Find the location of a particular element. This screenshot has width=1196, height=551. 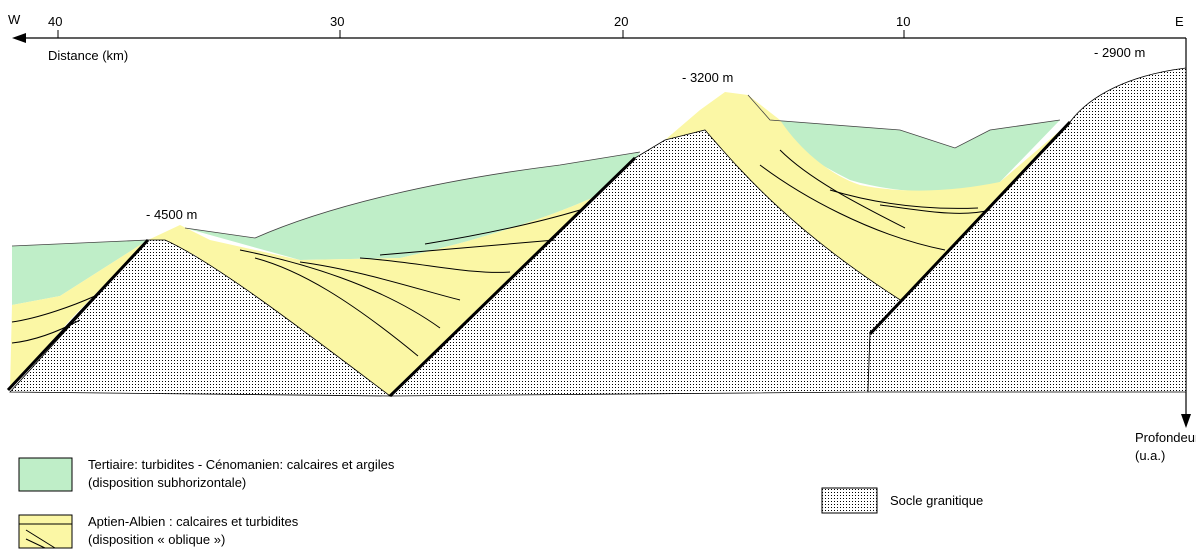

legend-aptian-line2: (disposition « oblique ») is located at coordinates (156, 539).